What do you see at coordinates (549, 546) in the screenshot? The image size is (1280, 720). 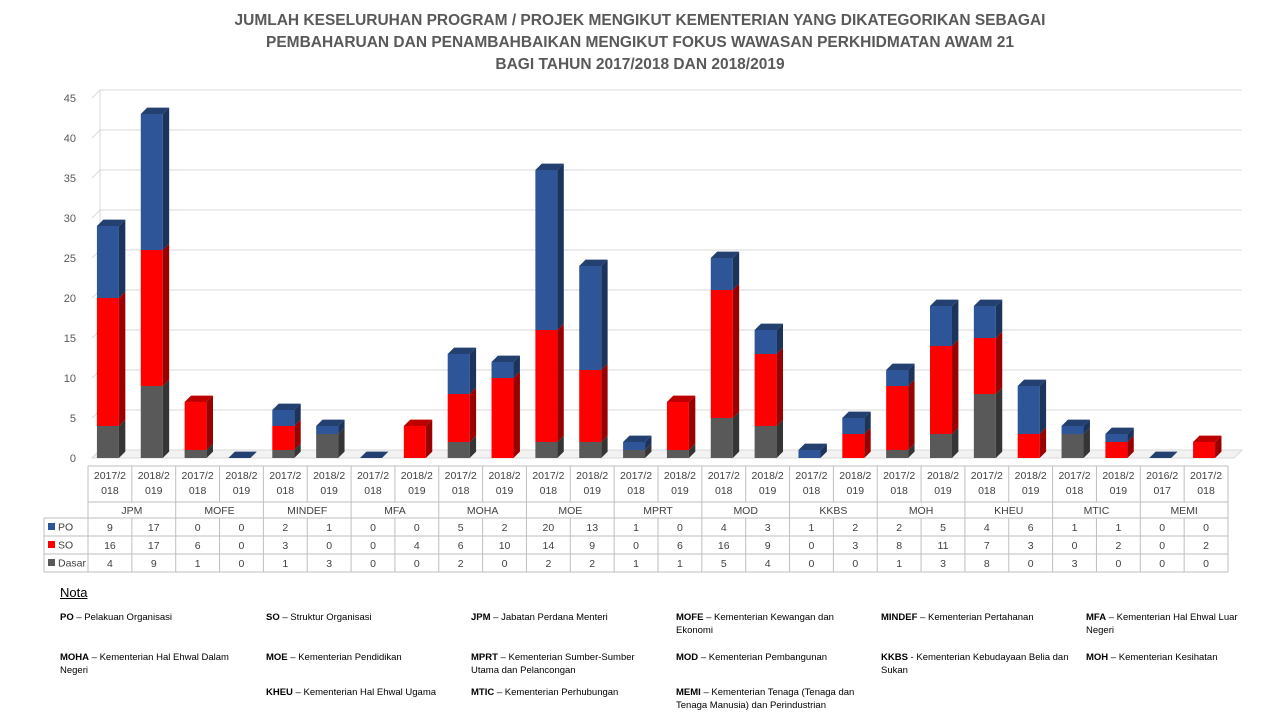 I see `data-table-value: 14` at bounding box center [549, 546].